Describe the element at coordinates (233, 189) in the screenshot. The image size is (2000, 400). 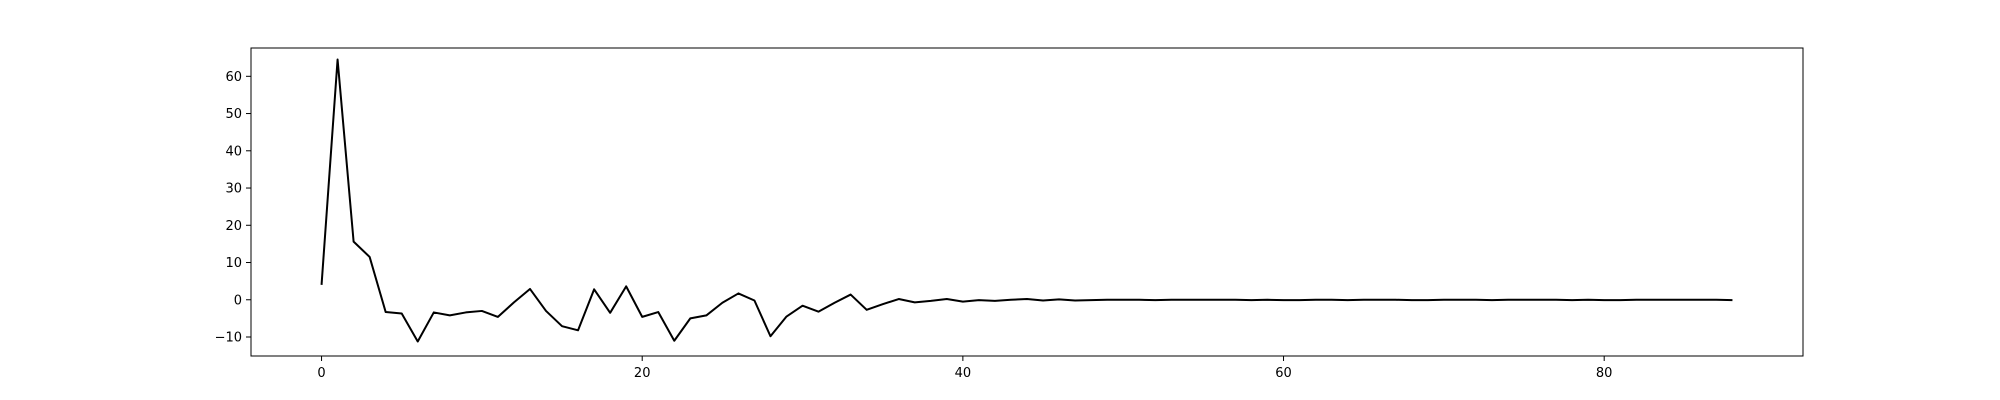
I see `y-tick-label: 30` at that location.